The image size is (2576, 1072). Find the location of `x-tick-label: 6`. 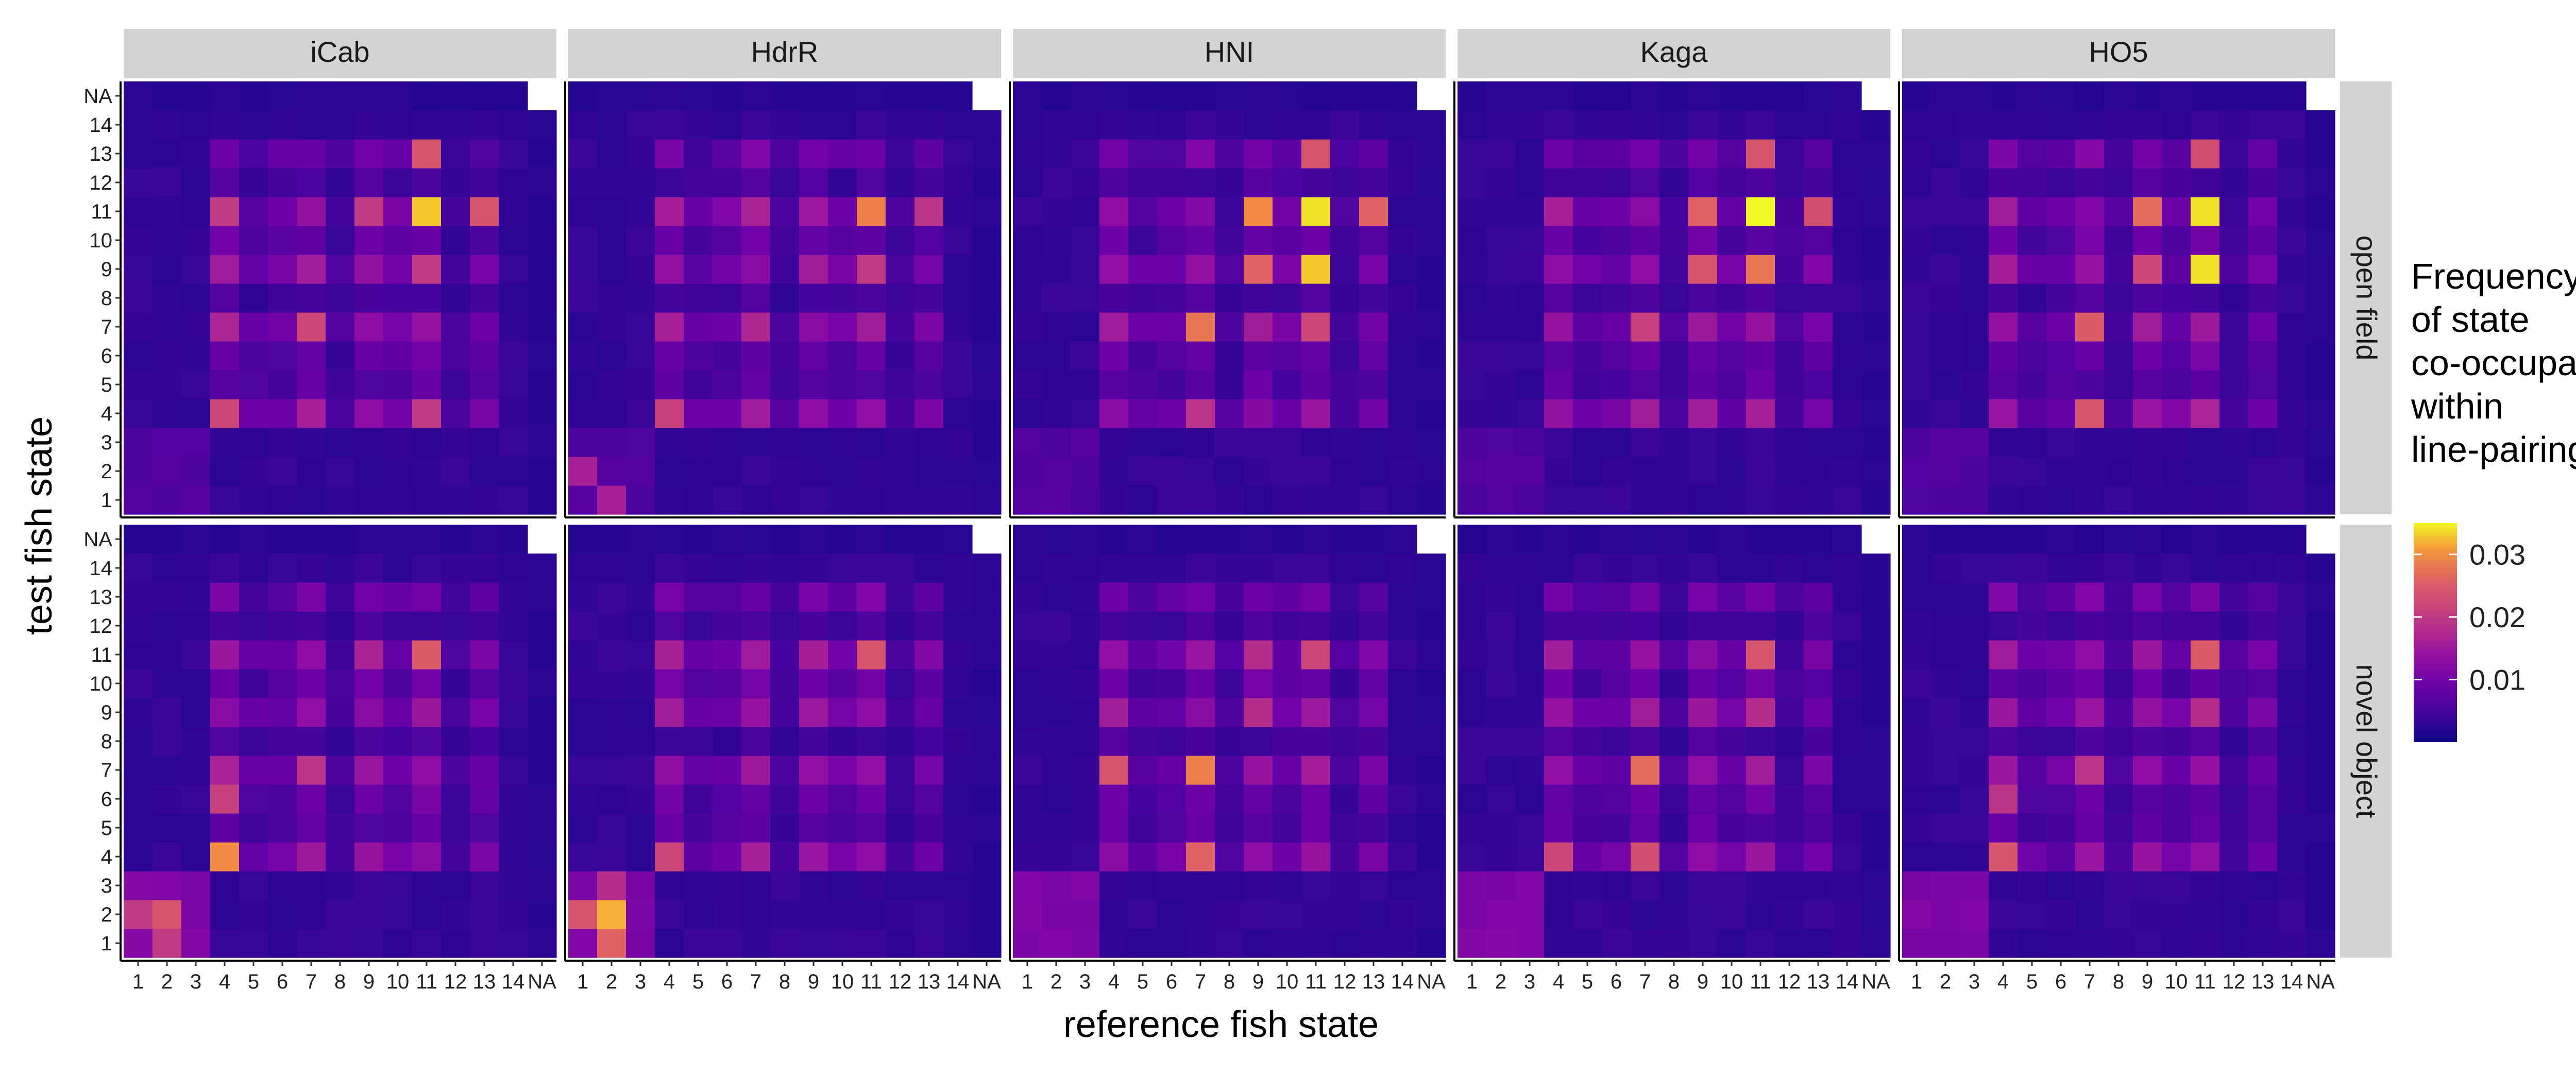

x-tick-label: 6 is located at coordinates (727, 981).